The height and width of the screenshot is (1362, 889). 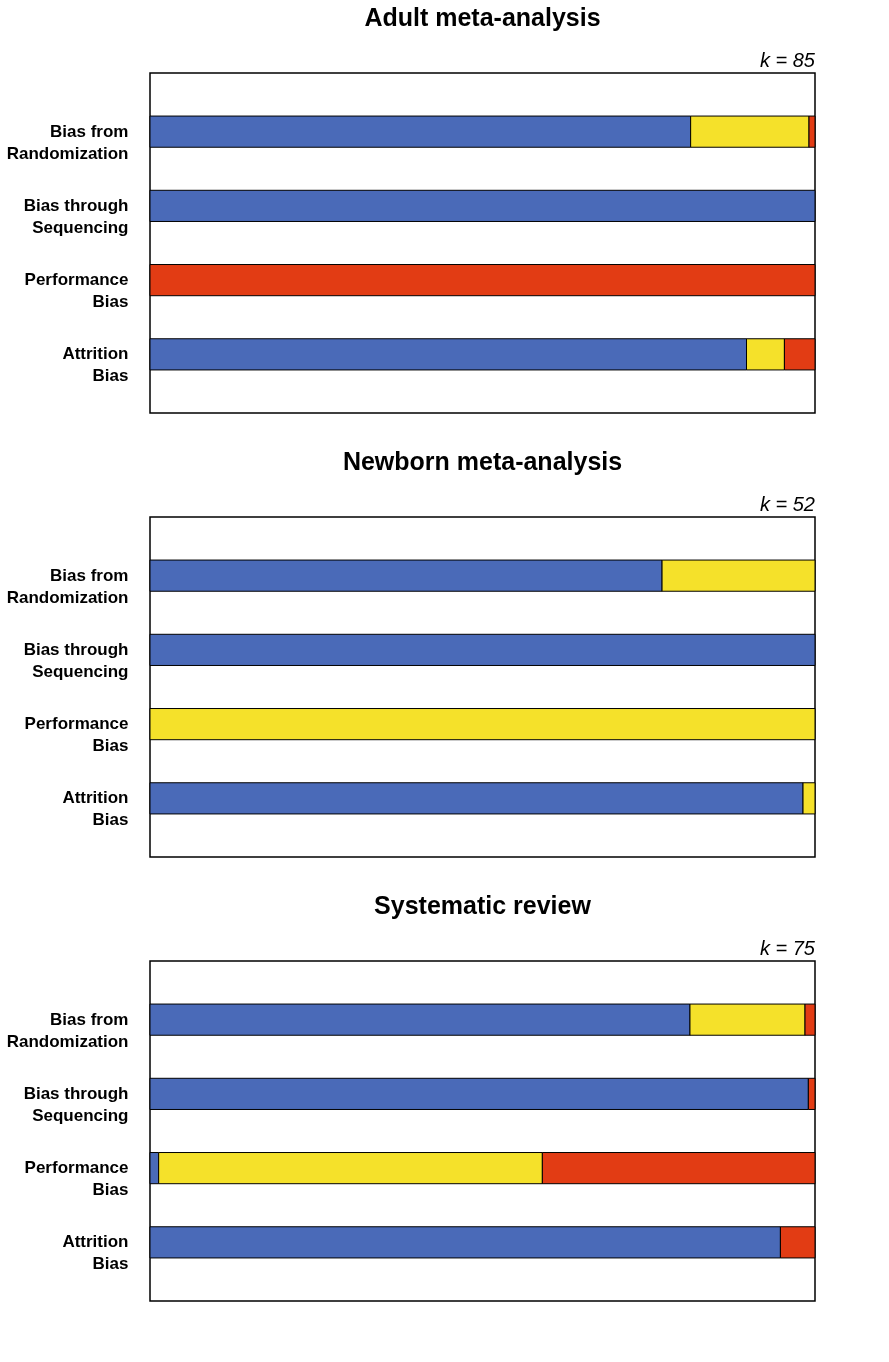 What do you see at coordinates (787, 60) in the screenshot?
I see `text: k = 85` at bounding box center [787, 60].